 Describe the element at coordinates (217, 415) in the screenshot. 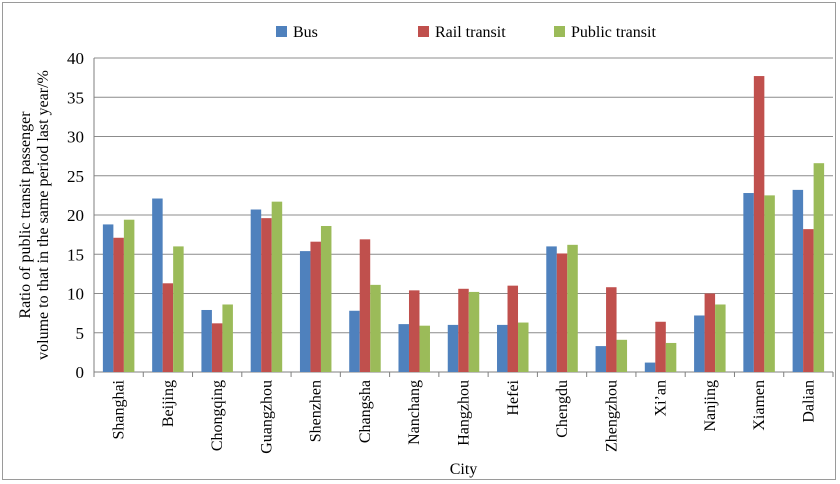

I see `x-tick-label: Chongqing` at that location.